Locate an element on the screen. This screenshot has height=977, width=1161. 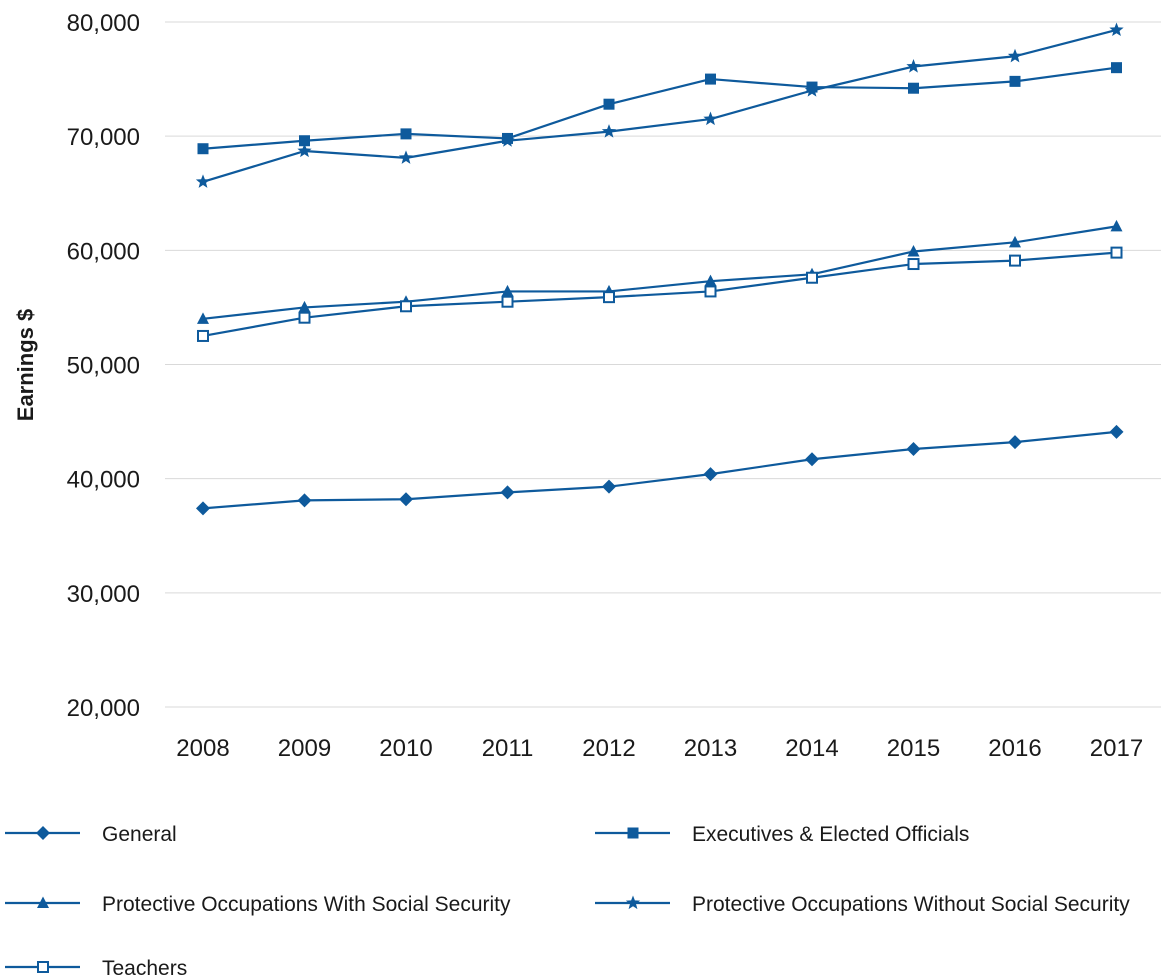
y-tick-label: 80,000 is located at coordinates (103, 23).